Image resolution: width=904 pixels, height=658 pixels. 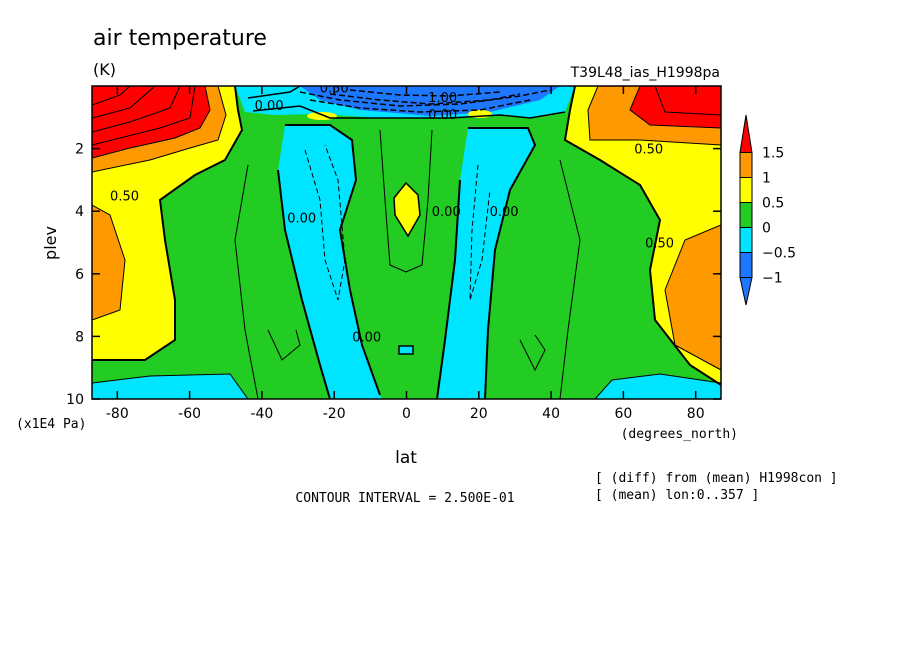 I want to click on colorbar-label: 1, so click(x=766, y=179).